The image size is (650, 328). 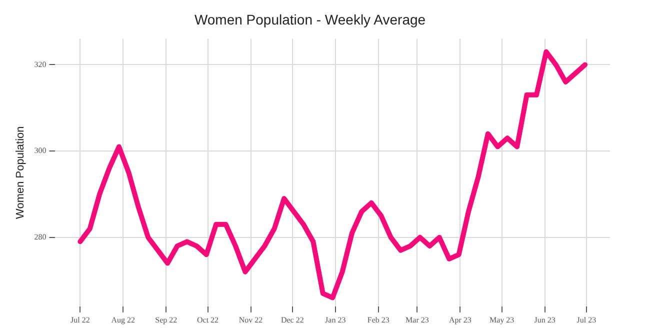 I want to click on x-tick-label: Nov 22, so click(x=250, y=319).